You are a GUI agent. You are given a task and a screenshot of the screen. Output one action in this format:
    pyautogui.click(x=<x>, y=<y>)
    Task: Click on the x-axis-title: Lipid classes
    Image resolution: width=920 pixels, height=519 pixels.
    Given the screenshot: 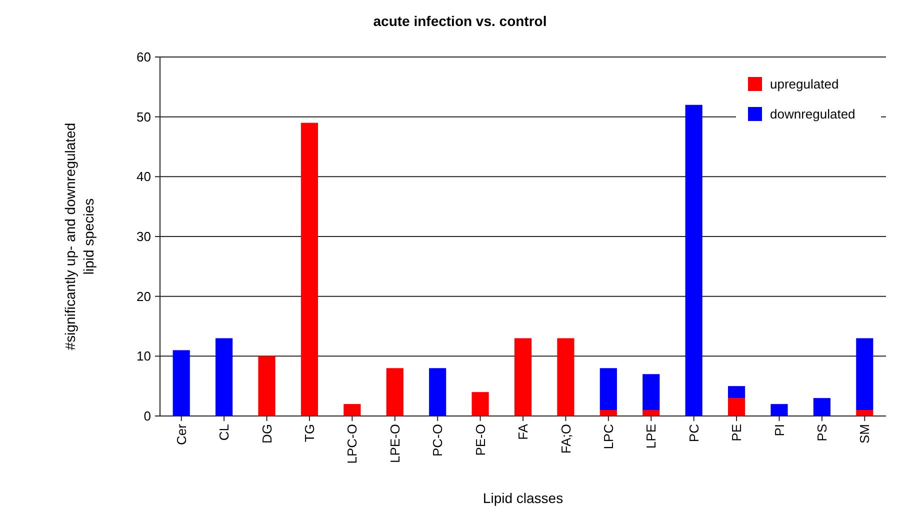 What is the action you would take?
    pyautogui.click(x=523, y=498)
    